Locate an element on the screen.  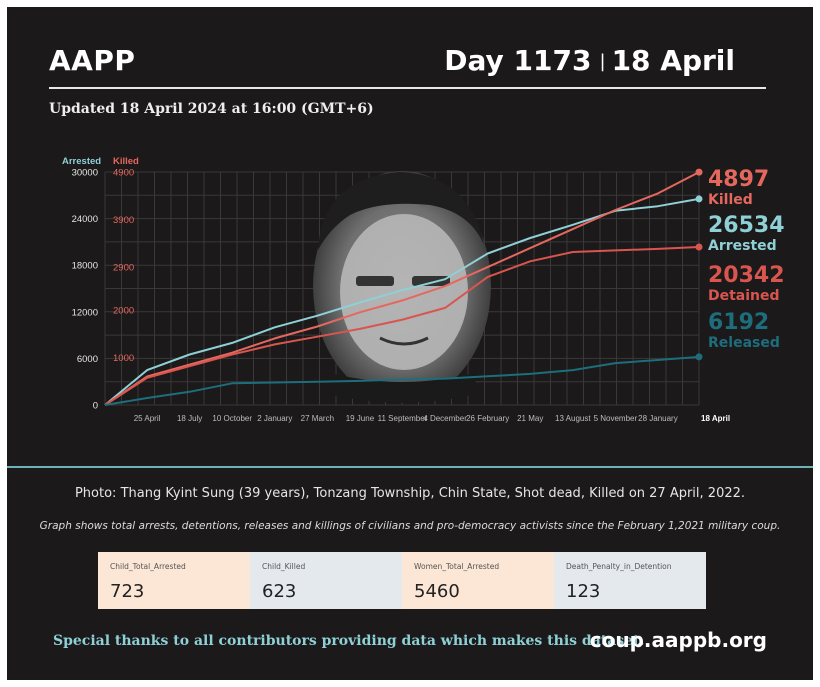
killed-tick-label: 4900 is located at coordinates (123, 173).